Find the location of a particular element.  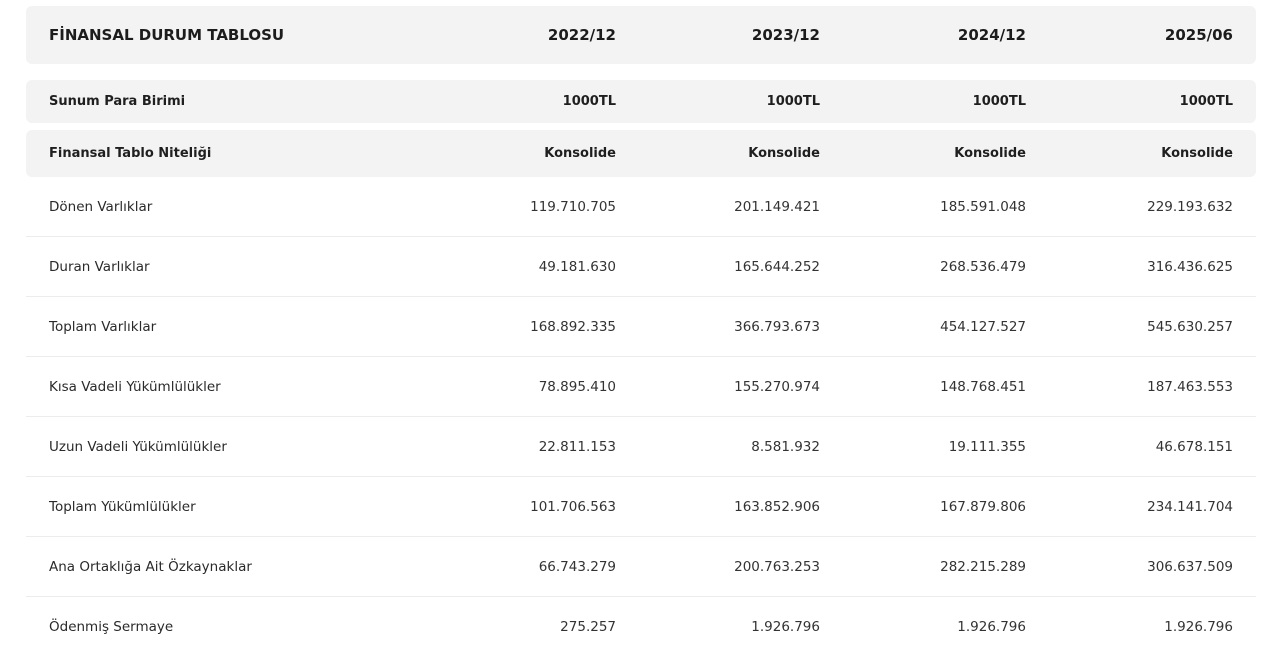

row-label: Dönen Varlıklar is located at coordinates (101, 206).